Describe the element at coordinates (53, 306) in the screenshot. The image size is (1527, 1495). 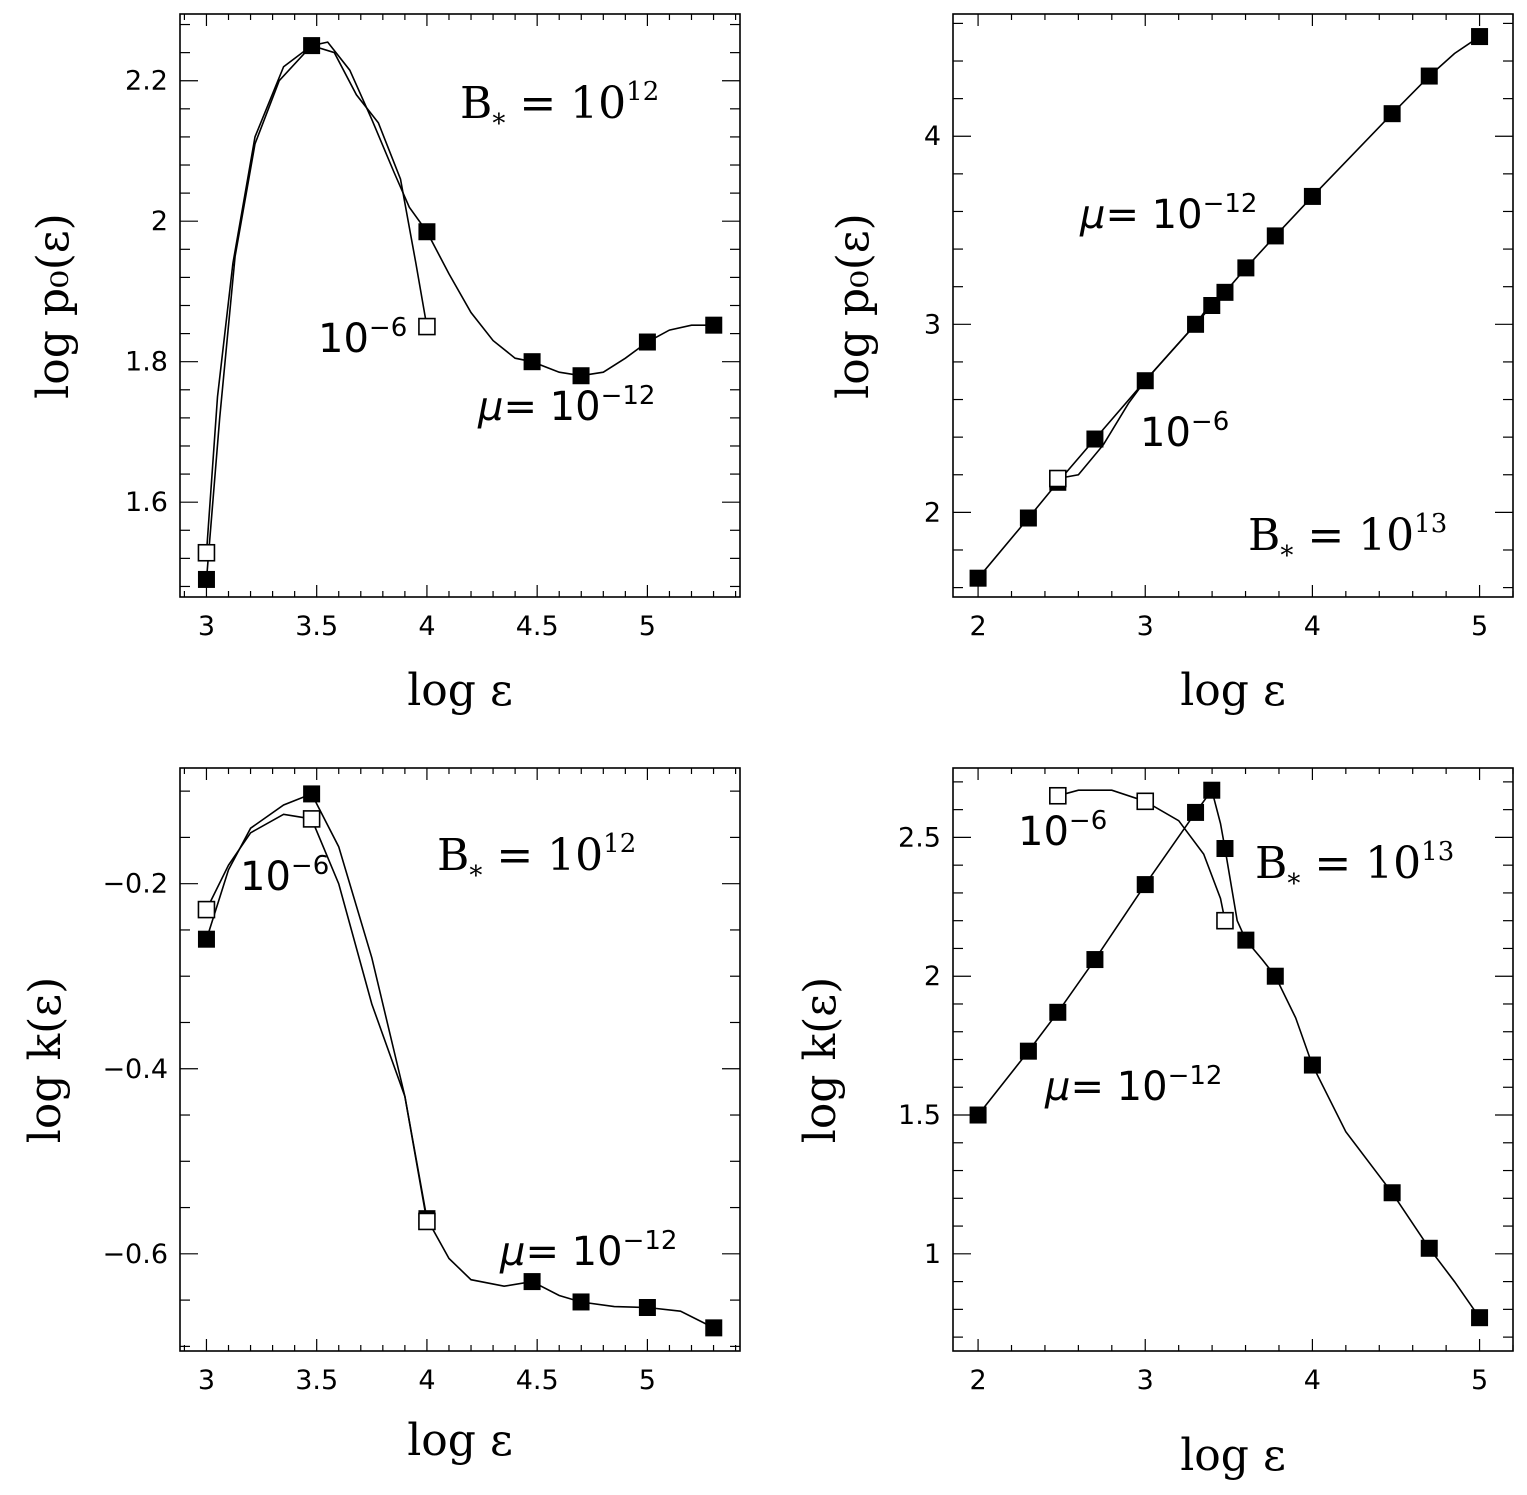
I see `y-axis-title: log p₀(ε)` at that location.